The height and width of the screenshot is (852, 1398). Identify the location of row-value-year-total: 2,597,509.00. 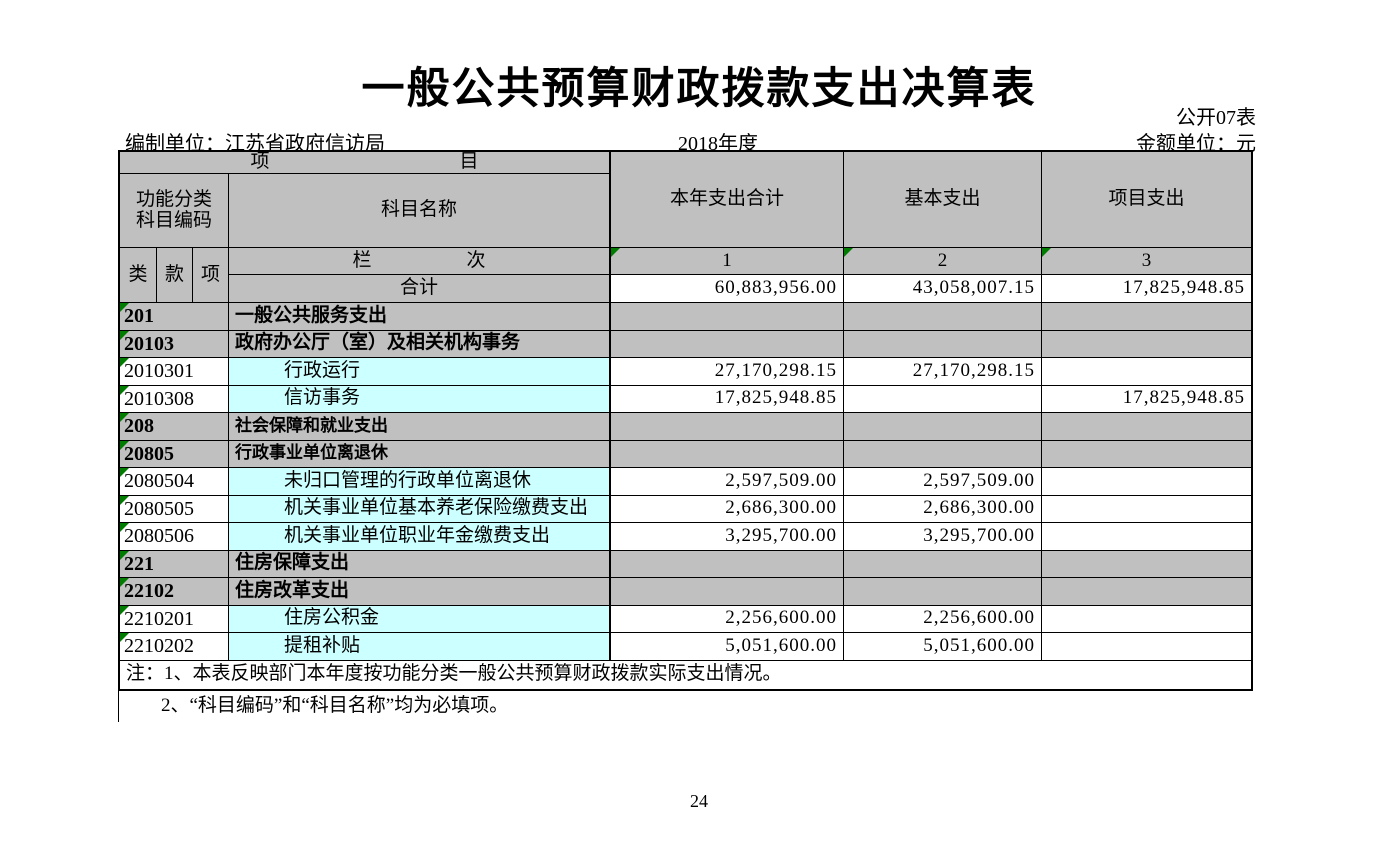
(727, 482).